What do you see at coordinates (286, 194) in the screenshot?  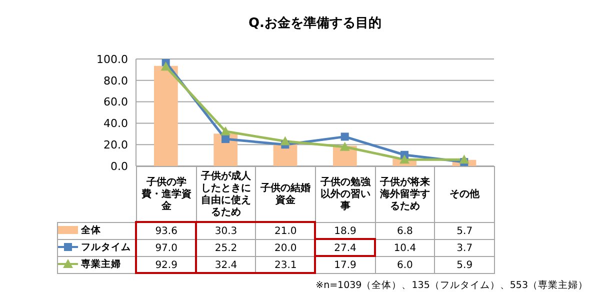 I see `x-tick-label: 子供の結婚資金` at bounding box center [286, 194].